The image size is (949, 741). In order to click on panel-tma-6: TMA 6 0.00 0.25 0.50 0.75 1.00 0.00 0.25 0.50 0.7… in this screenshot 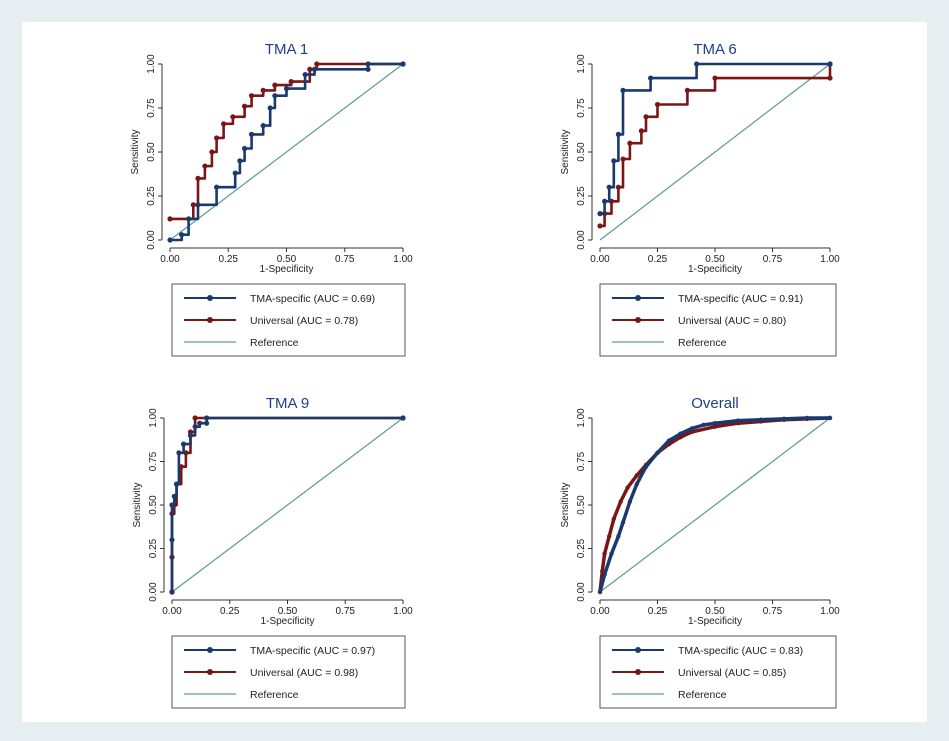, I will do `click(700, 199)`.